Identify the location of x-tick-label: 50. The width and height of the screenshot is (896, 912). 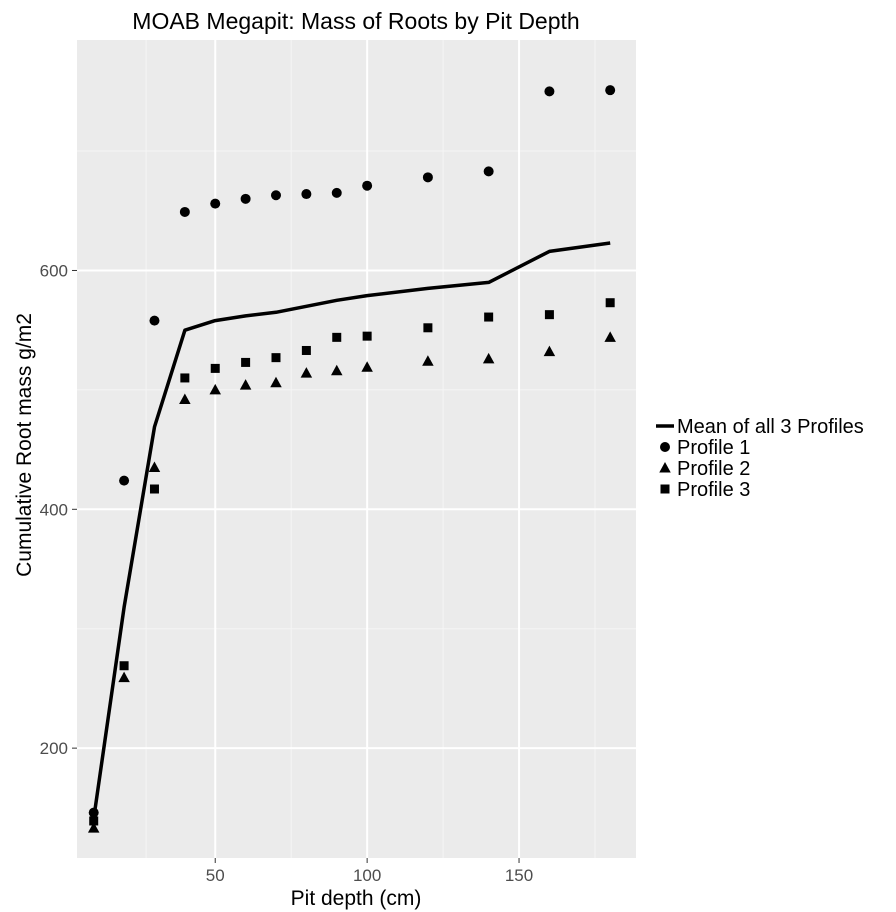
(215, 875).